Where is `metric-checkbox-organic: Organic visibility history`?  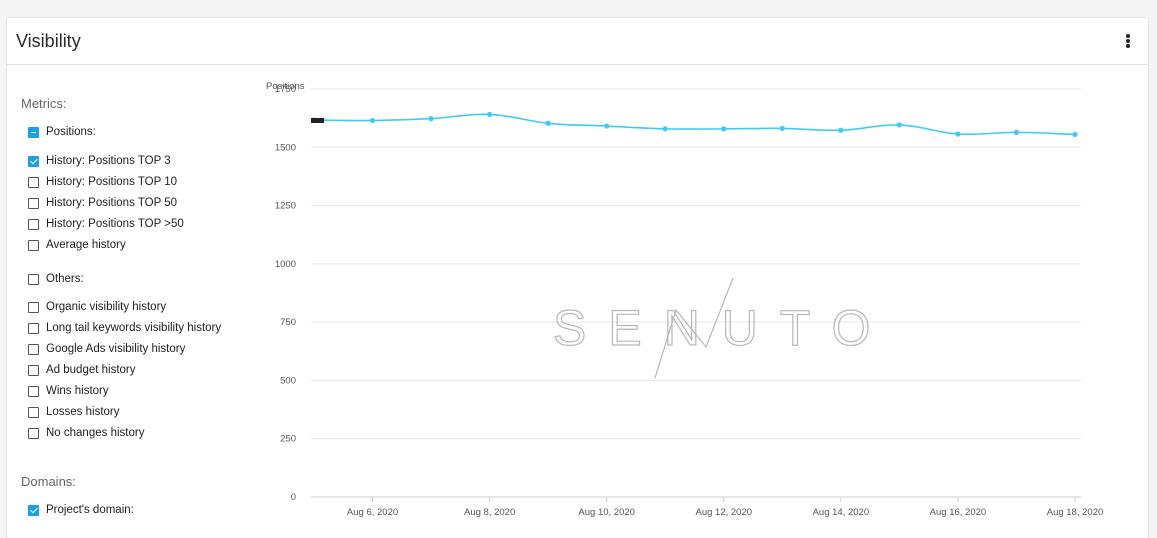 metric-checkbox-organic: Organic visibility history is located at coordinates (97, 307).